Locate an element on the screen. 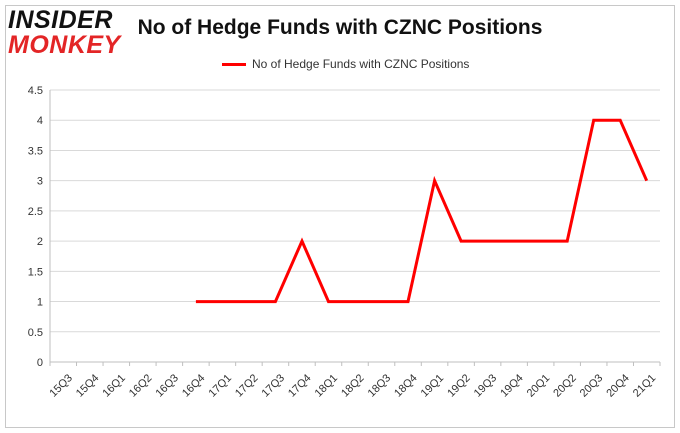 The width and height of the screenshot is (680, 433). x-tick-label: 17Q1 is located at coordinates (221, 386).